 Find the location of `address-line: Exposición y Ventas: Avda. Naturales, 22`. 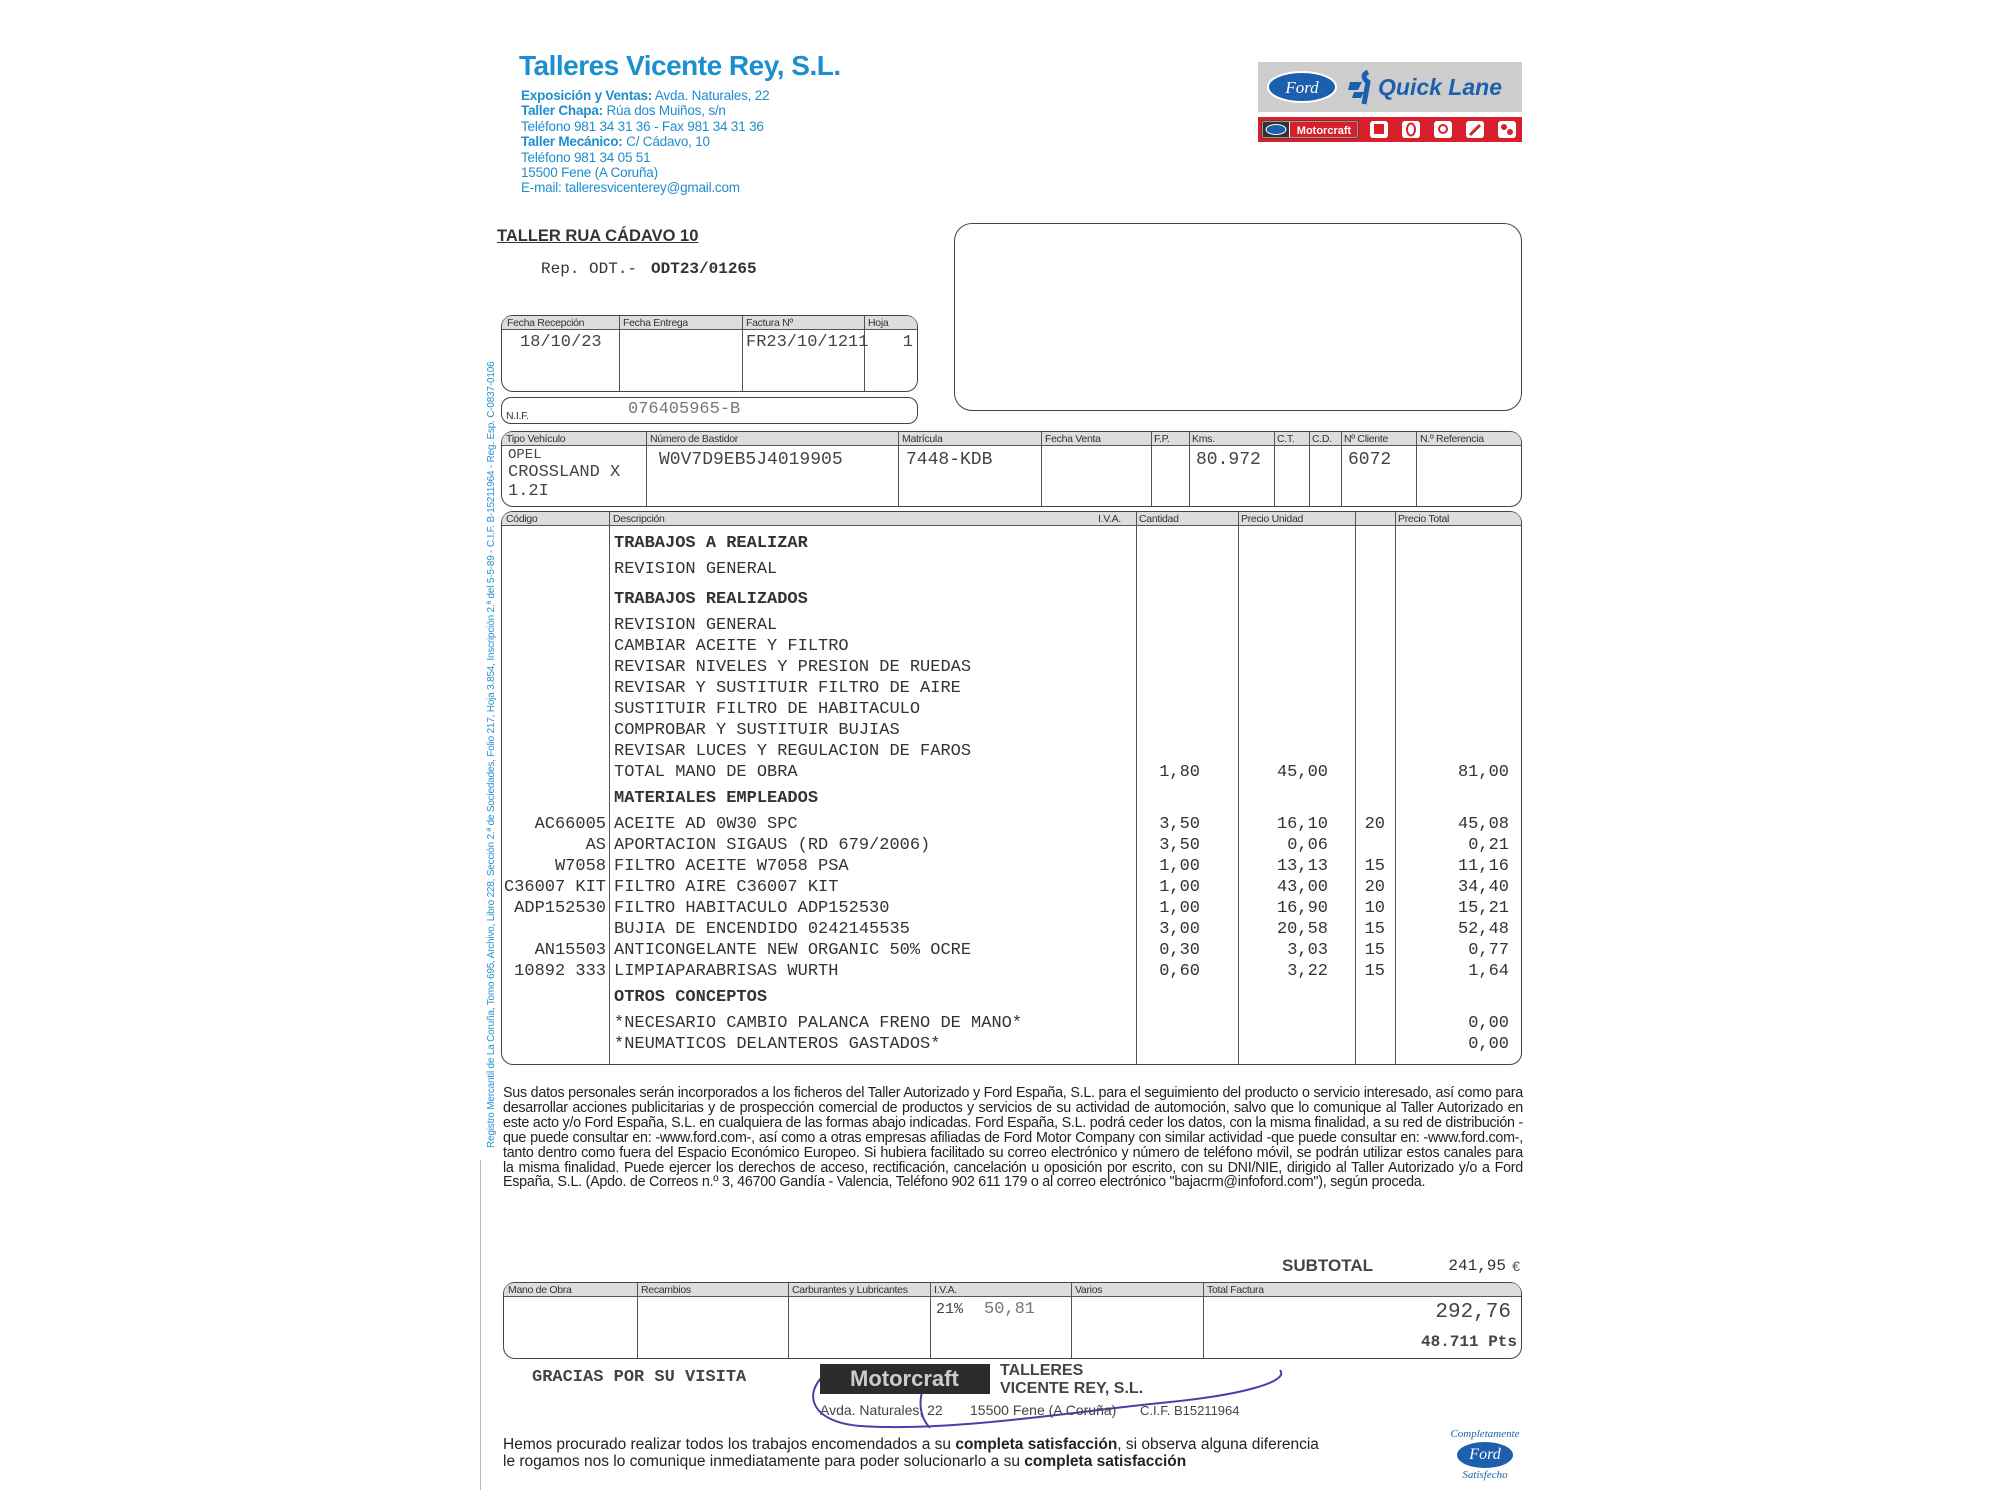

address-line: Exposición y Ventas: Avda. Naturales, 22 is located at coordinates (645, 95).